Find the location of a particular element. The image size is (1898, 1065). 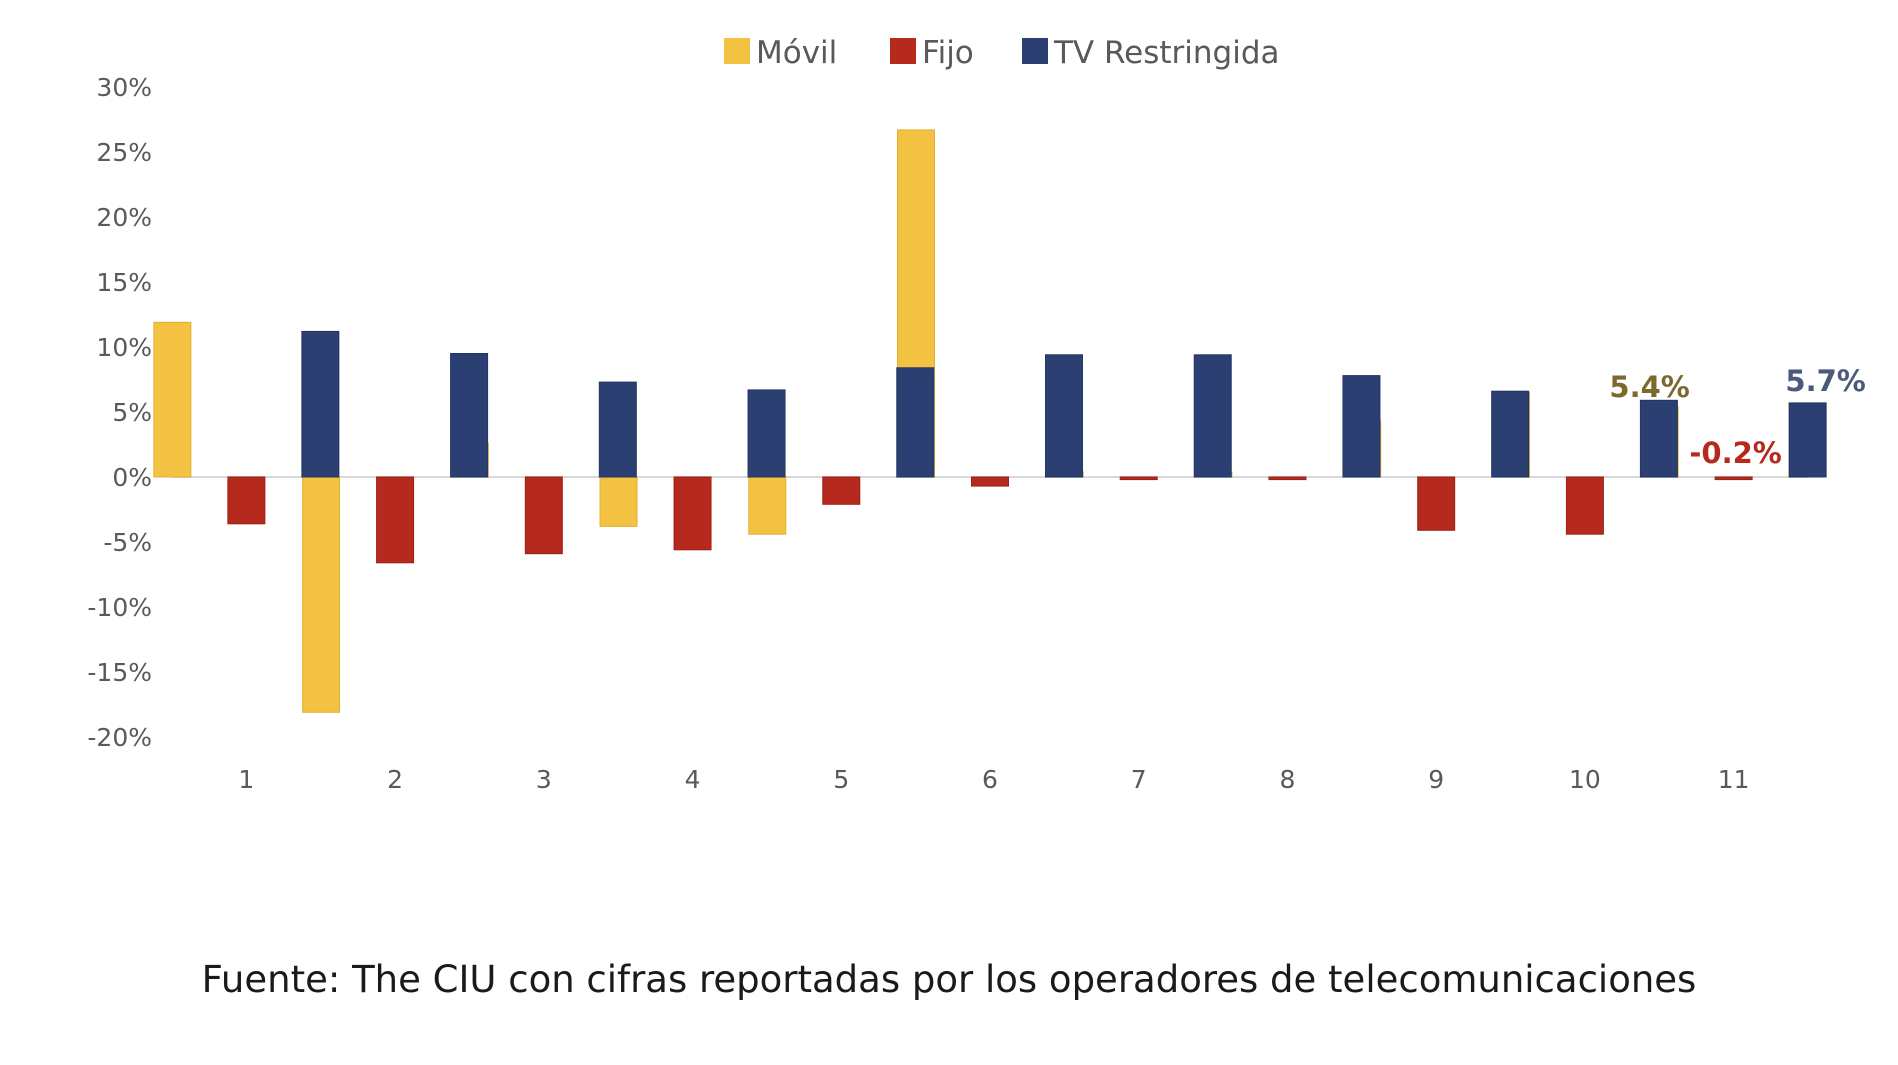

data-labels: 5.4%-0.2% 5.7% is located at coordinates (1737, 417).